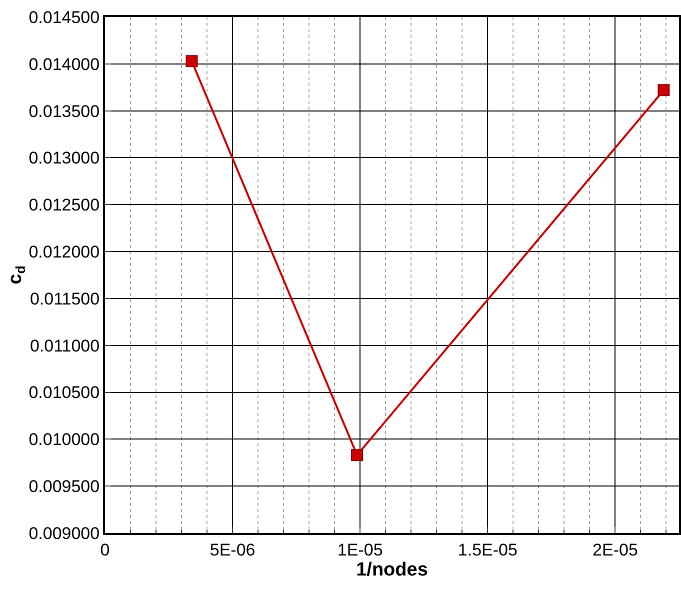 The image size is (681, 603). I want to click on x-tick-label: 5E-06, so click(233, 550).